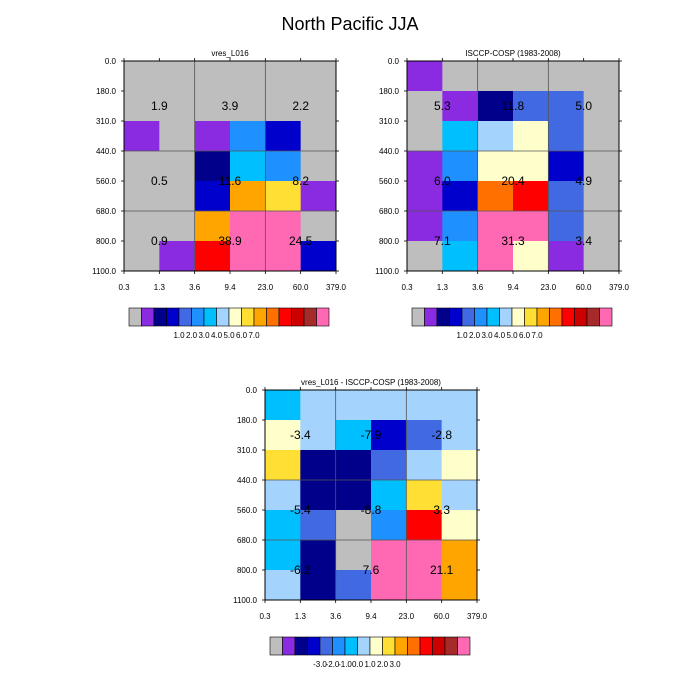 The height and width of the screenshot is (700, 700). I want to click on region-value-label: 4.9, so click(583, 181).